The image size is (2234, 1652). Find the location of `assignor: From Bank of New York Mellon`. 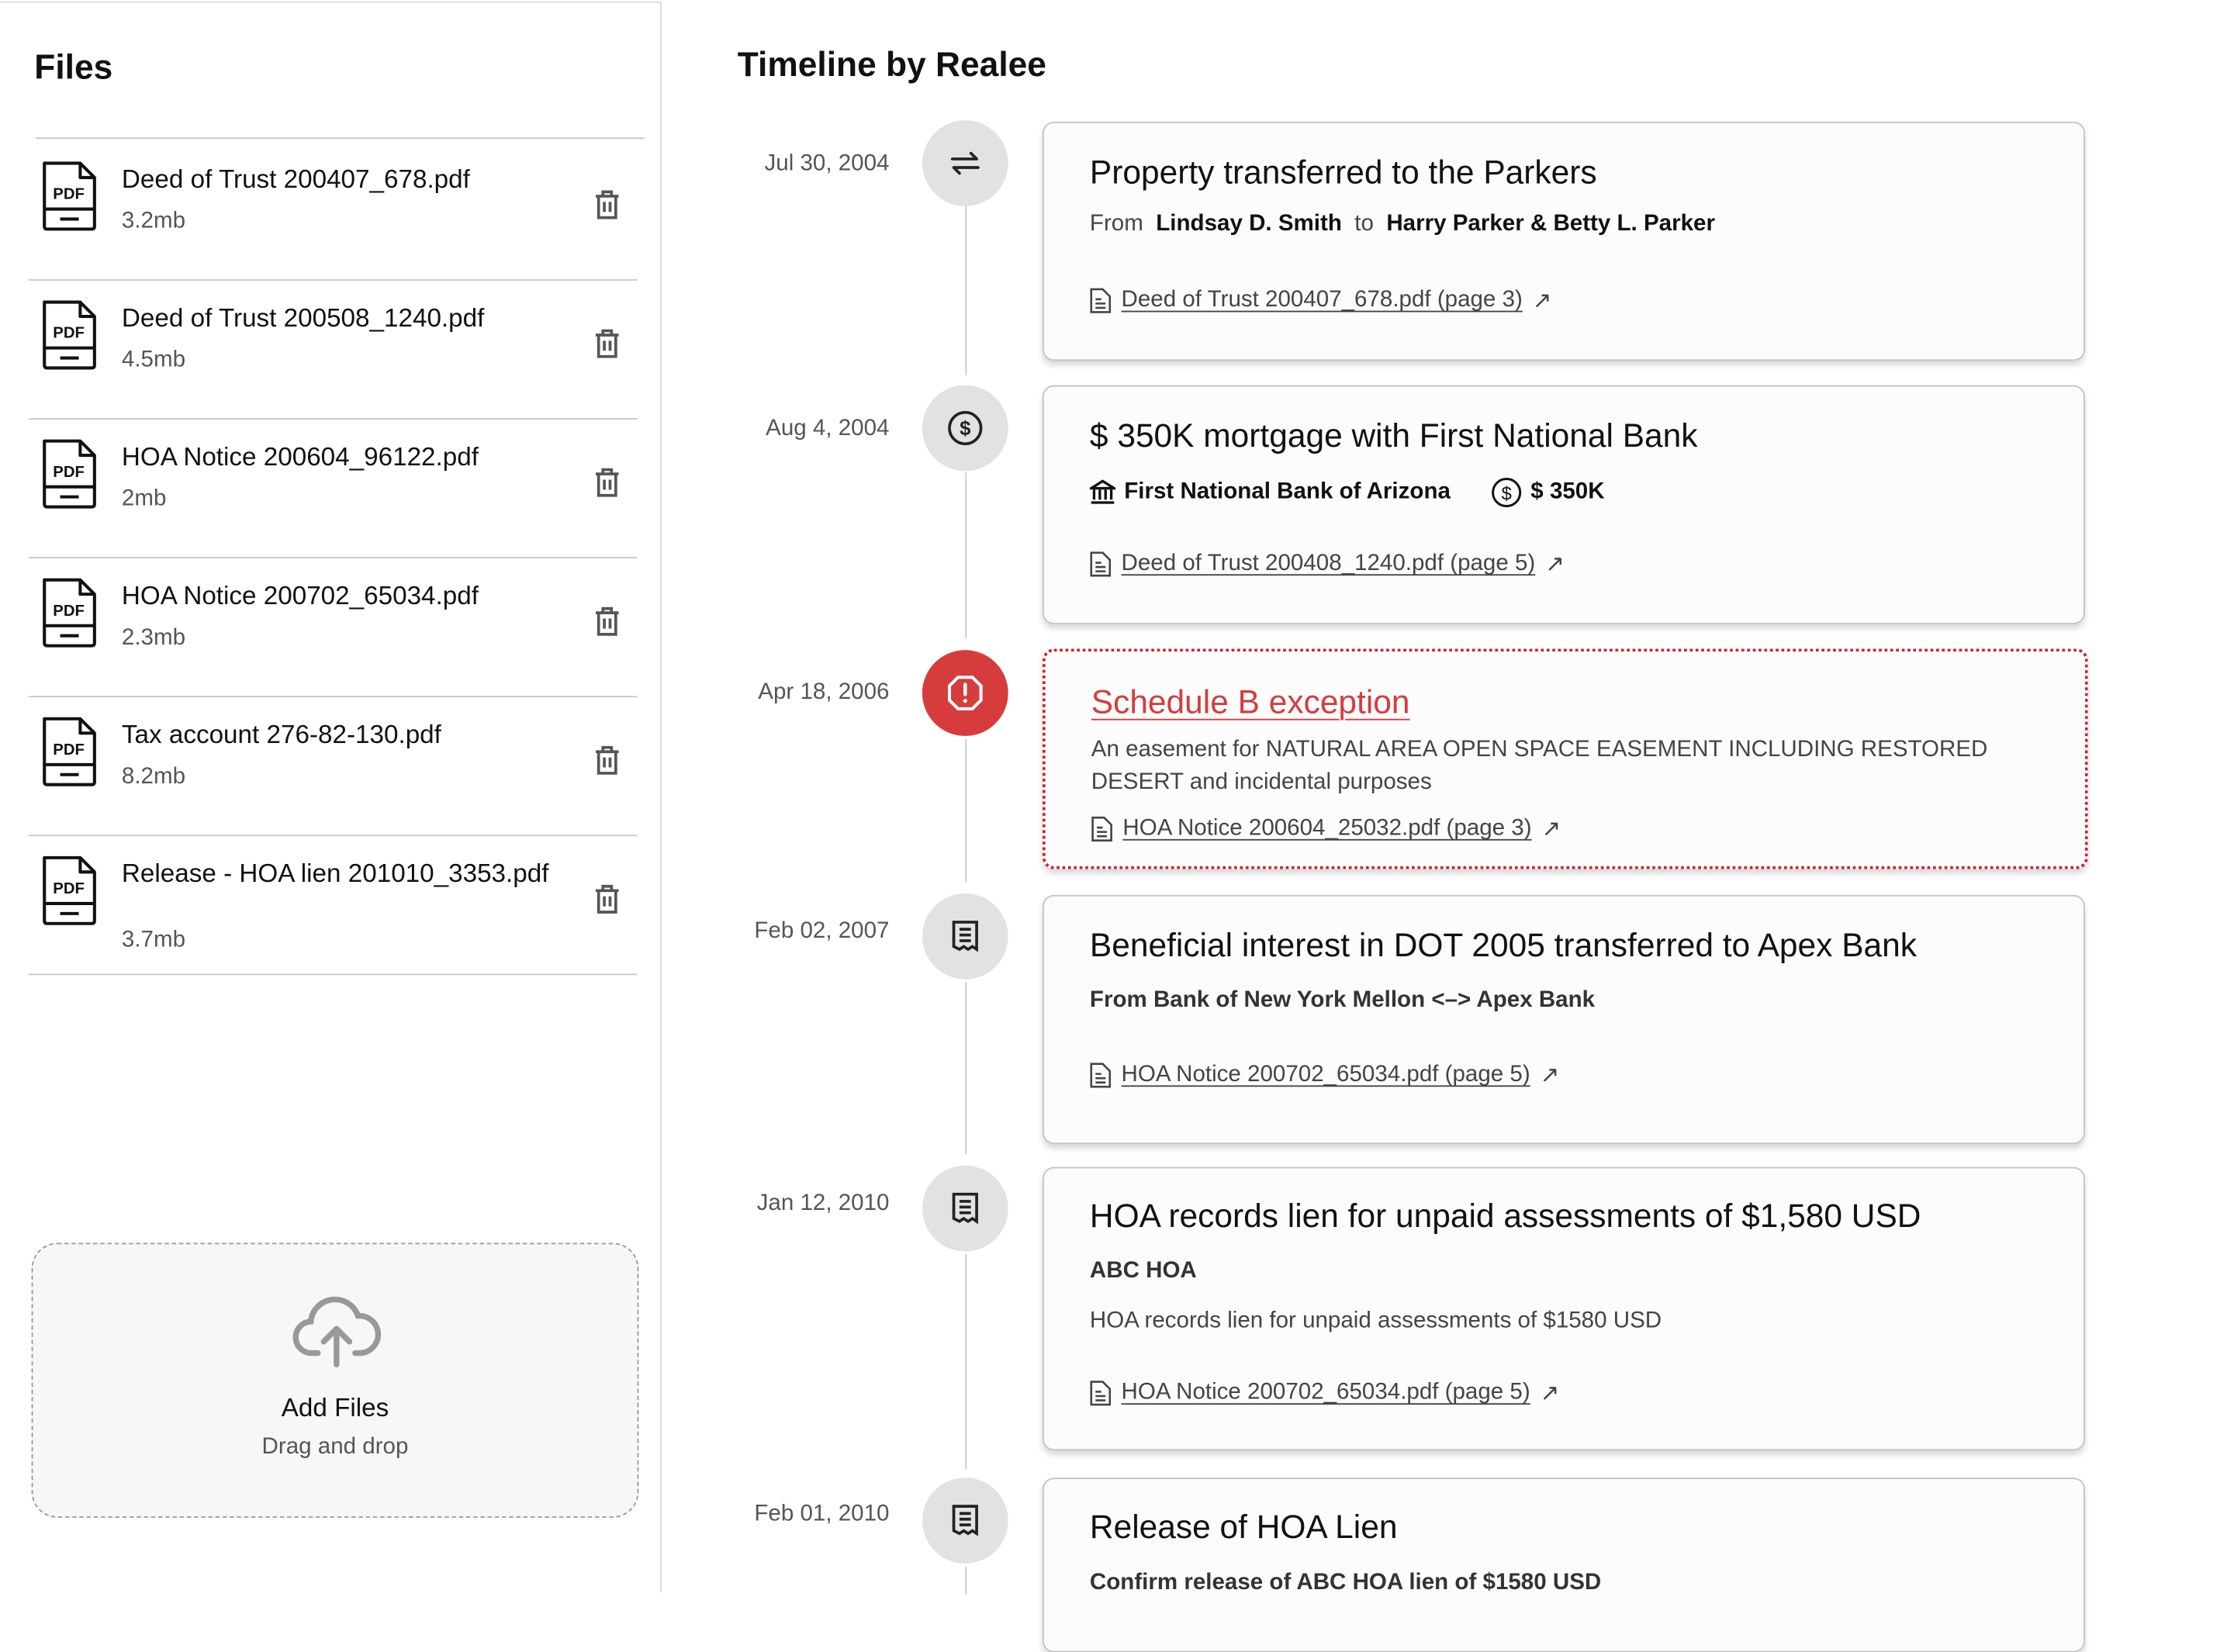

assignor: From Bank of New York Mellon is located at coordinates (1257, 1000).